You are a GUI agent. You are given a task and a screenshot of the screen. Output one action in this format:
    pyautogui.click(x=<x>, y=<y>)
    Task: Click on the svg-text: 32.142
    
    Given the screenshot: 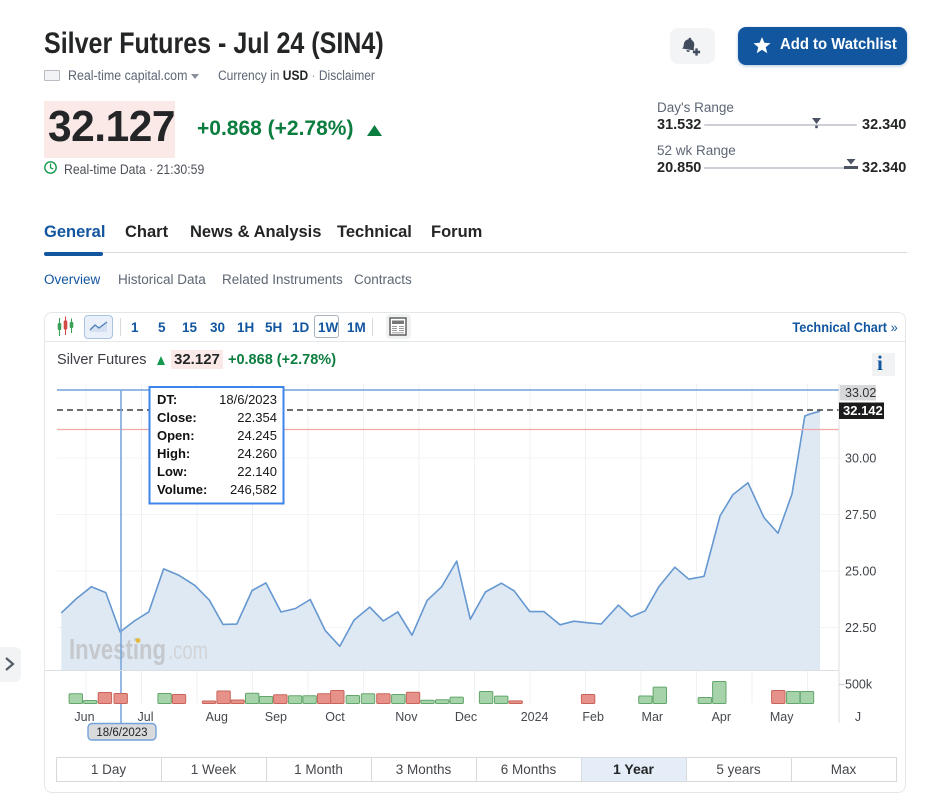 What is the action you would take?
    pyautogui.click(x=863, y=410)
    